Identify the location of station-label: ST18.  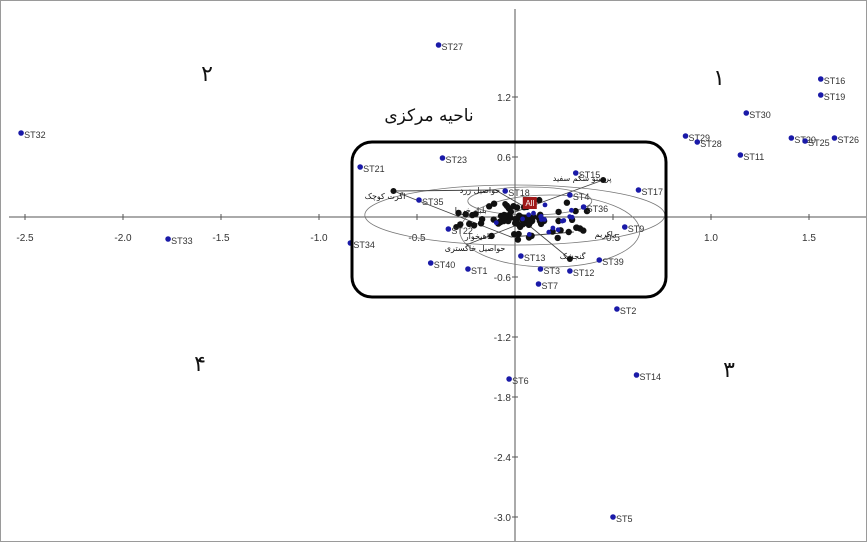
(519, 193).